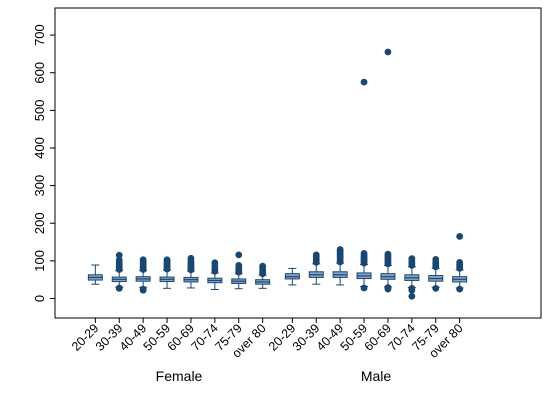 This screenshot has width=550, height=406. What do you see at coordinates (274, 376) in the screenshot?
I see `group-labels: Female Male` at bounding box center [274, 376].